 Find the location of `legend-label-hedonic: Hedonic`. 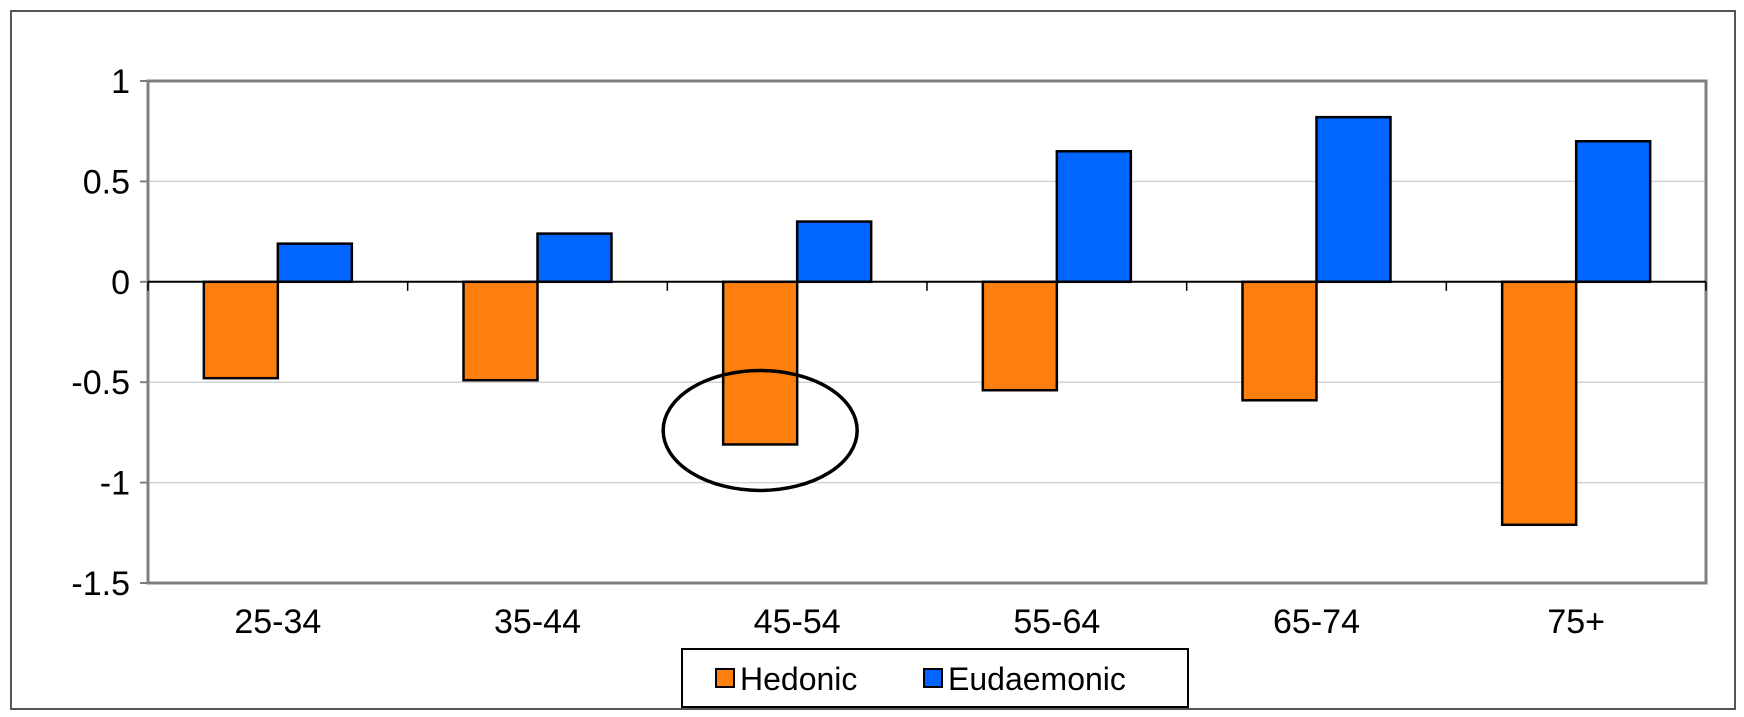

legend-label-hedonic: Hedonic is located at coordinates (798, 679).